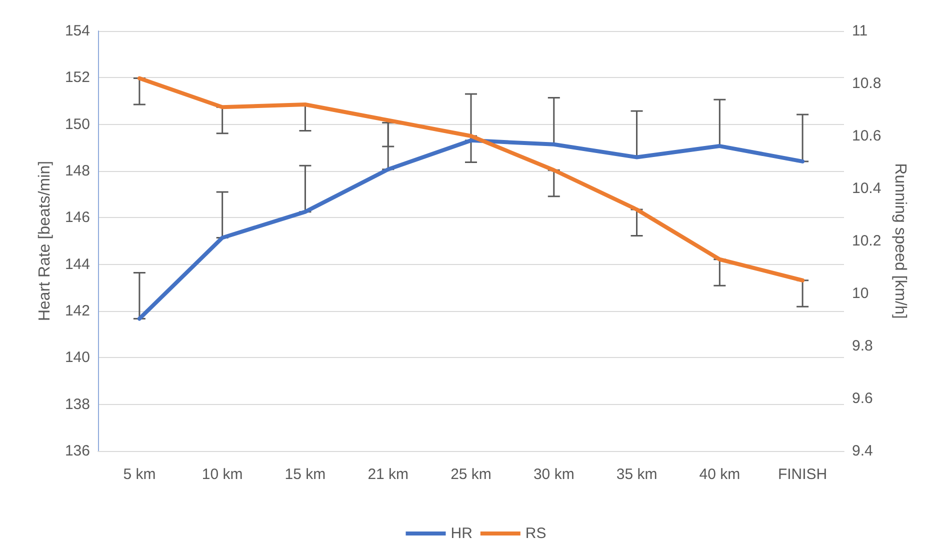 The image size is (952, 554). What do you see at coordinates (803, 474) in the screenshot?
I see `x-tick-label: FINISH` at bounding box center [803, 474].